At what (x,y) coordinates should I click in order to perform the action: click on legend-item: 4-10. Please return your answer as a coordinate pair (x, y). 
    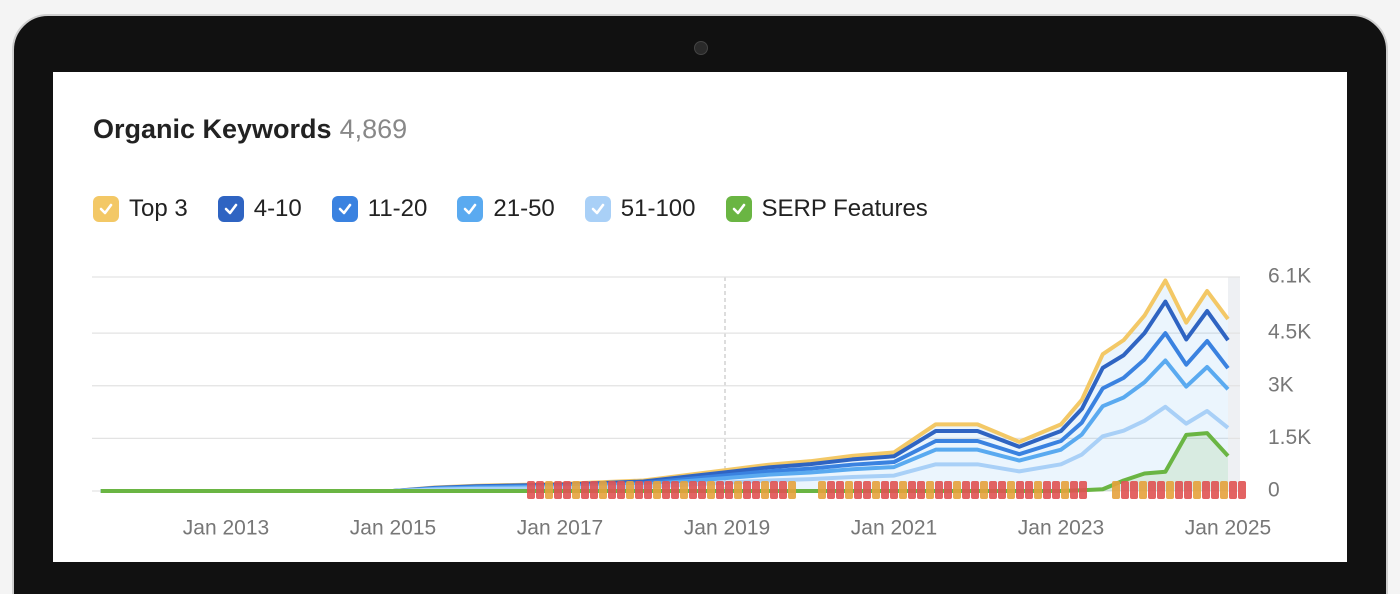
    Looking at the image, I should click on (259, 209).